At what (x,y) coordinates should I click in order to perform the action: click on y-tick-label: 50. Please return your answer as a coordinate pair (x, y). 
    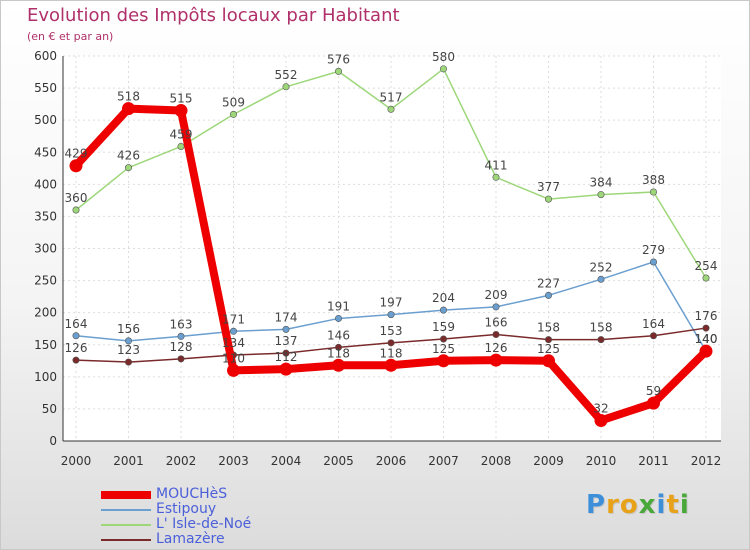
    Looking at the image, I should click on (49, 409).